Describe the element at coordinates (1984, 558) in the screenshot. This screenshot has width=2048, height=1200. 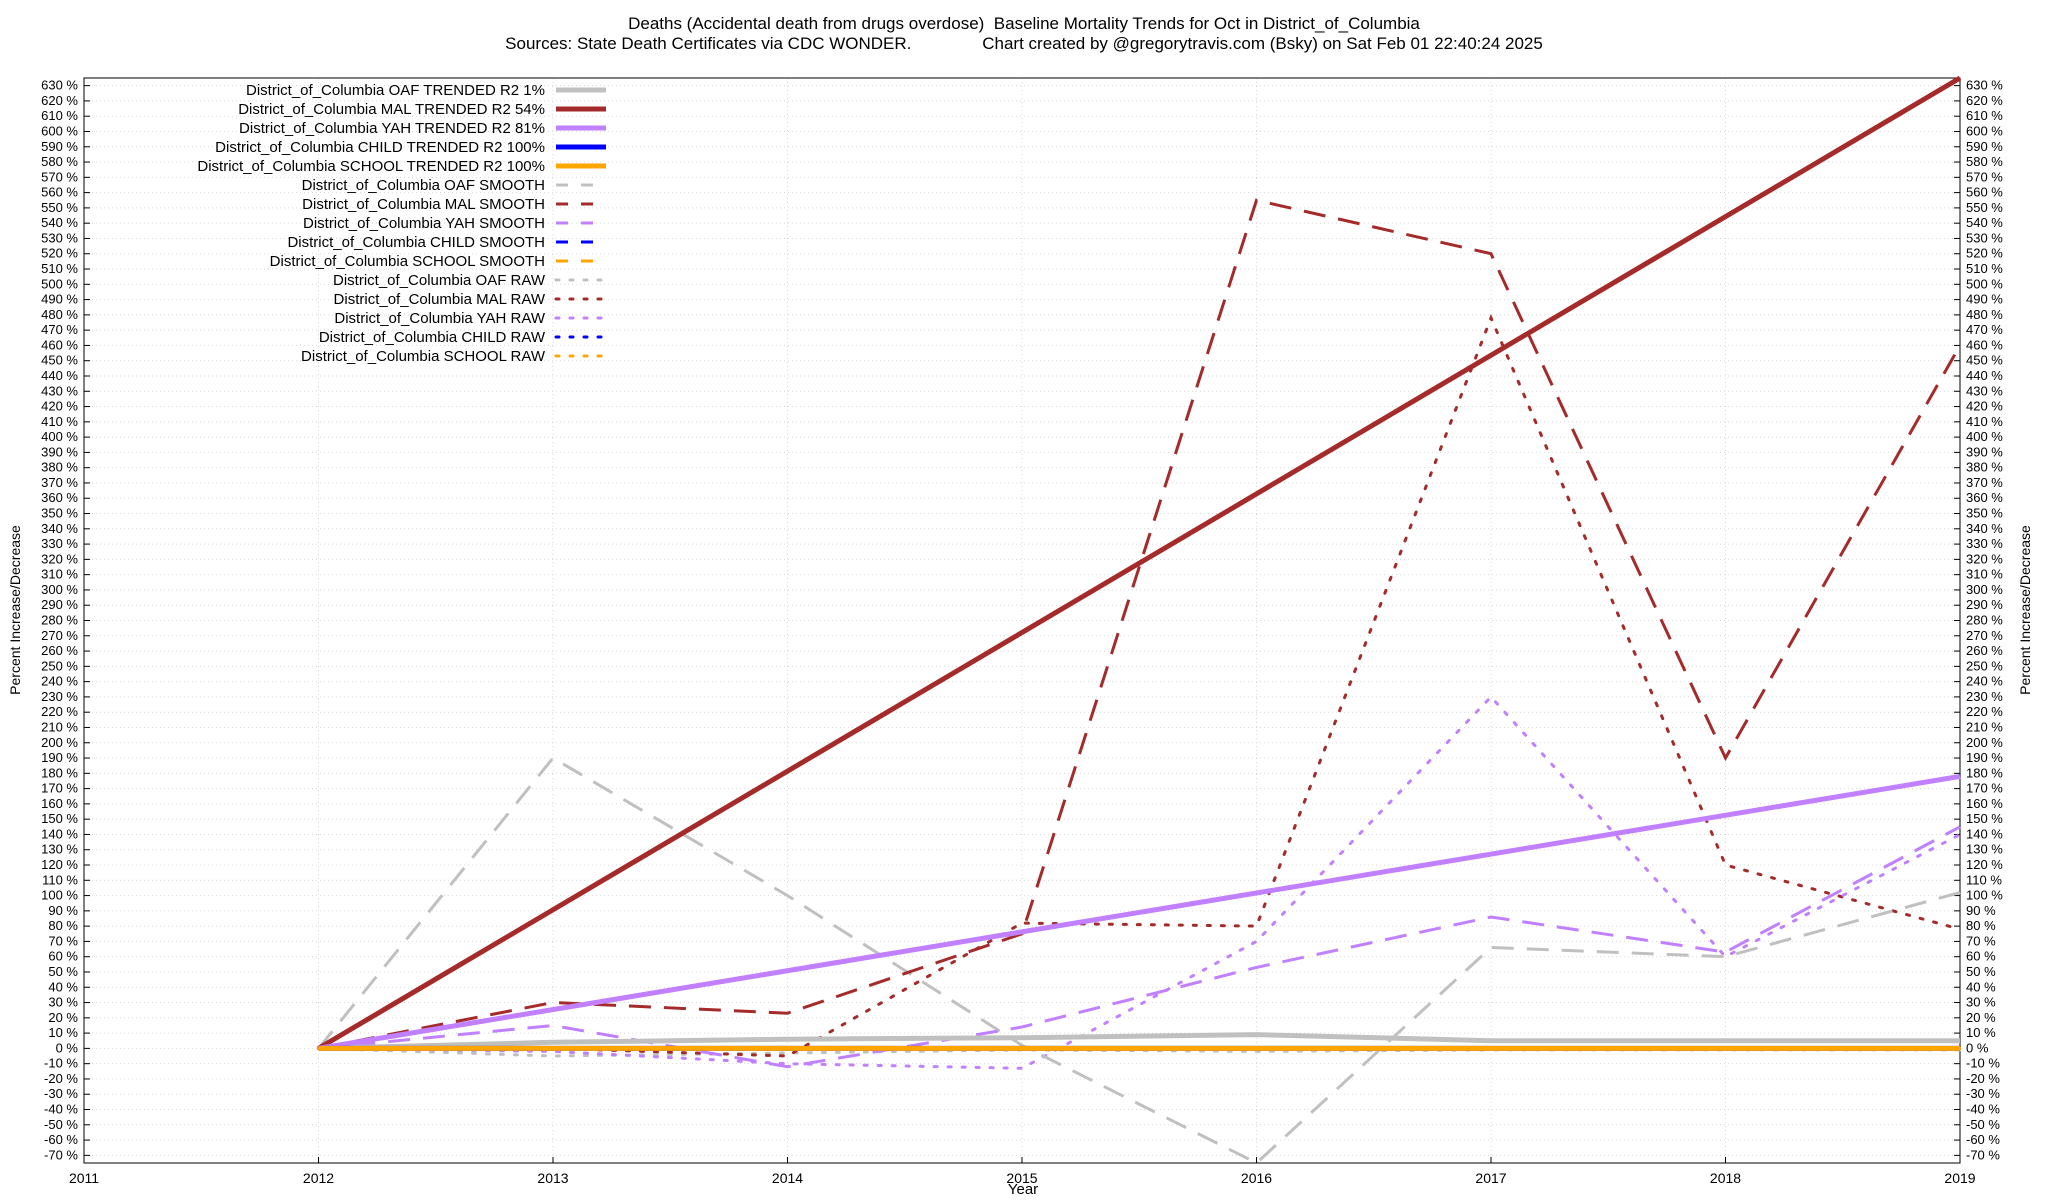
I see `y2-tick-label: 320 %` at that location.